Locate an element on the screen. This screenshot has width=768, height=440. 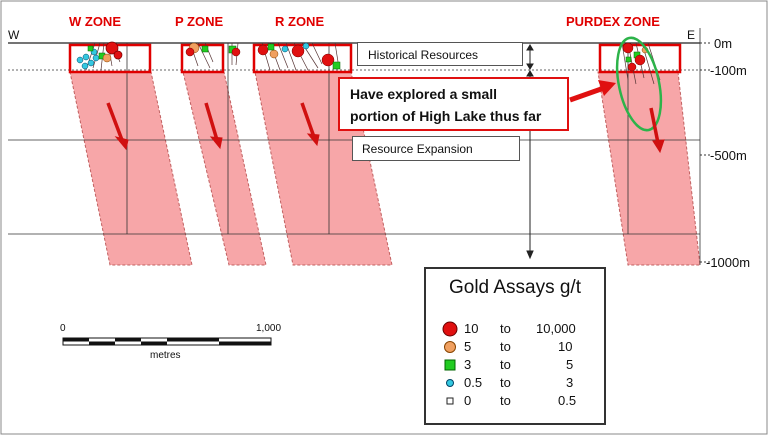
callout-line-2: portion of High Lake thus far is located at coordinates (446, 116).